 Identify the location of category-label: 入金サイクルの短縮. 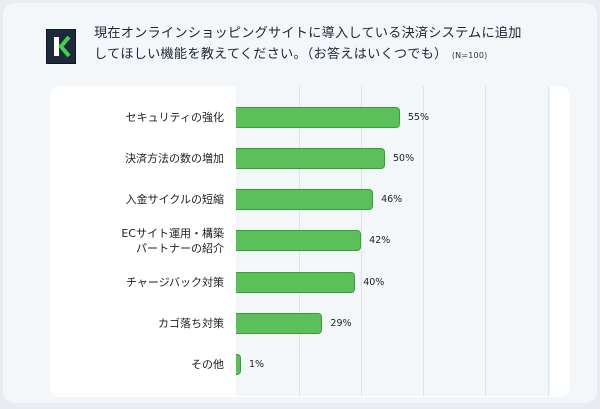
(174, 199).